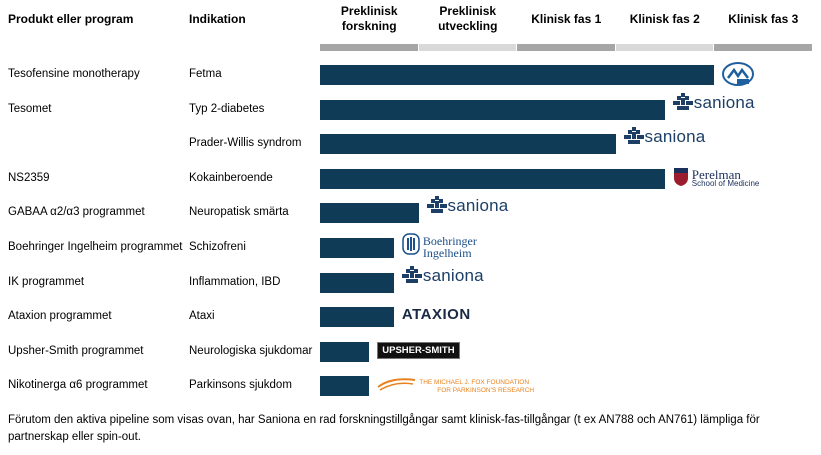  Describe the element at coordinates (205, 74) in the screenshot. I see `indication-name: Fetma` at that location.